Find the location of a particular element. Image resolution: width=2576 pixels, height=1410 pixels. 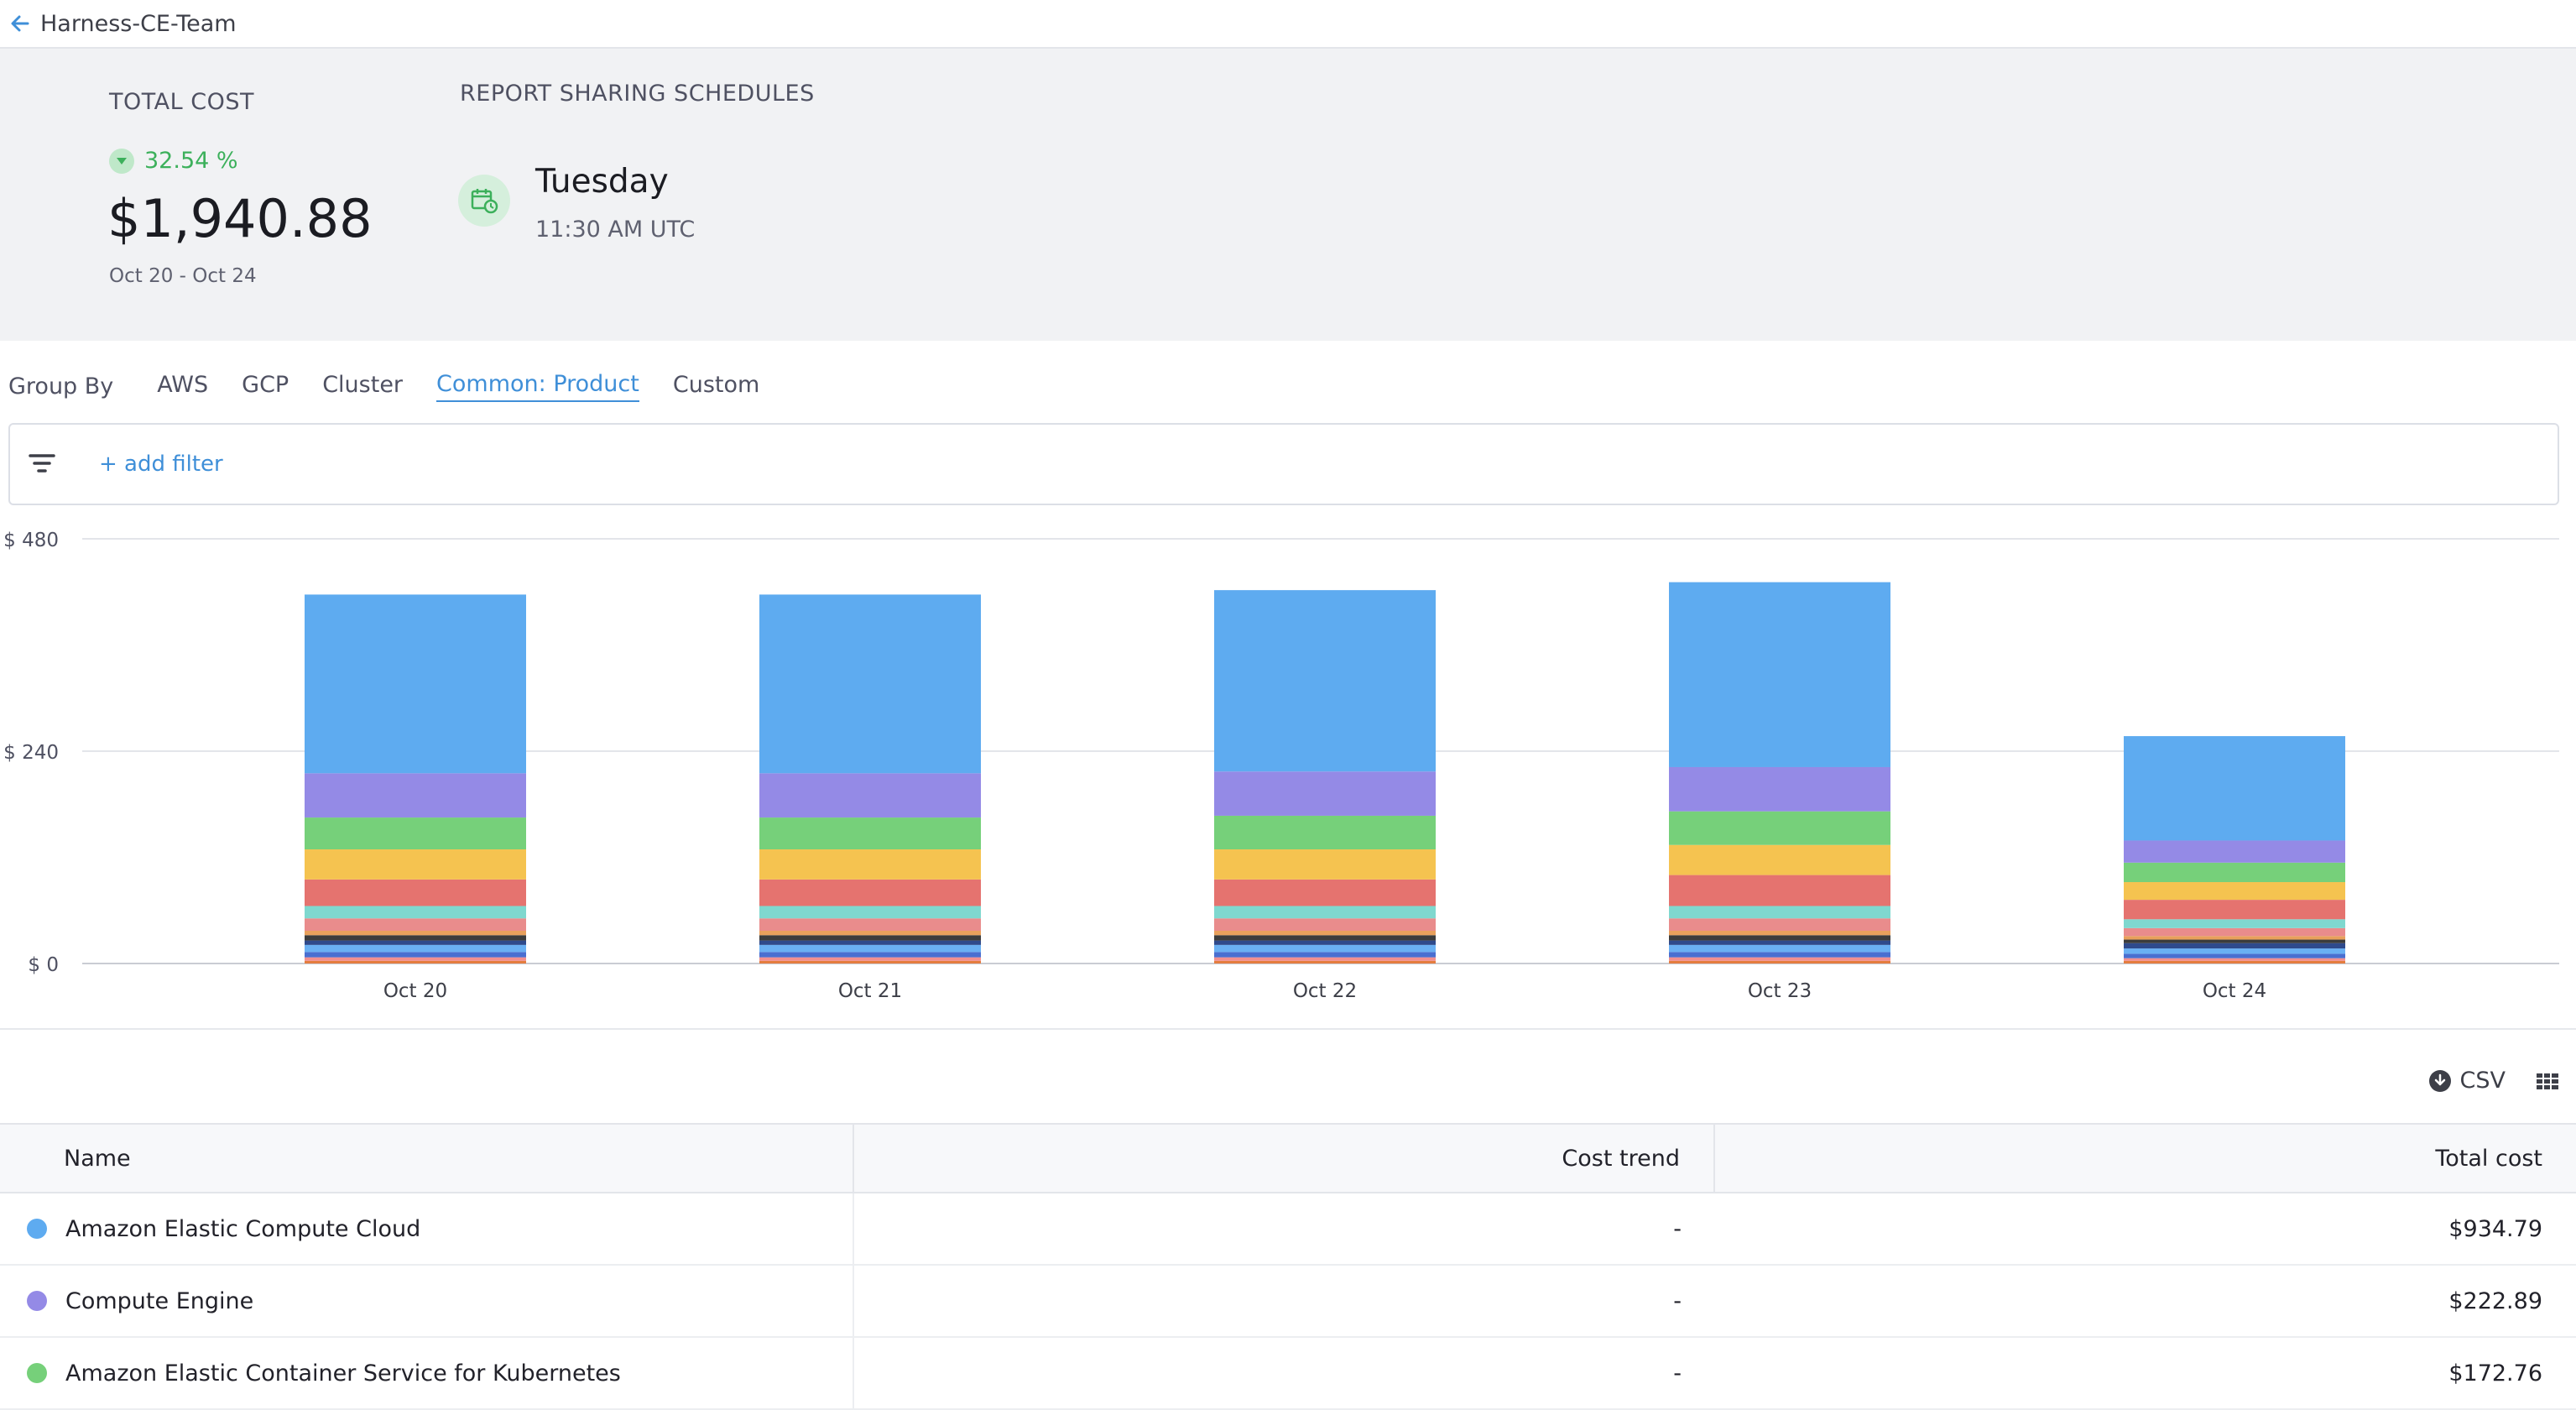

back-arrow-icon is located at coordinates (20, 23).